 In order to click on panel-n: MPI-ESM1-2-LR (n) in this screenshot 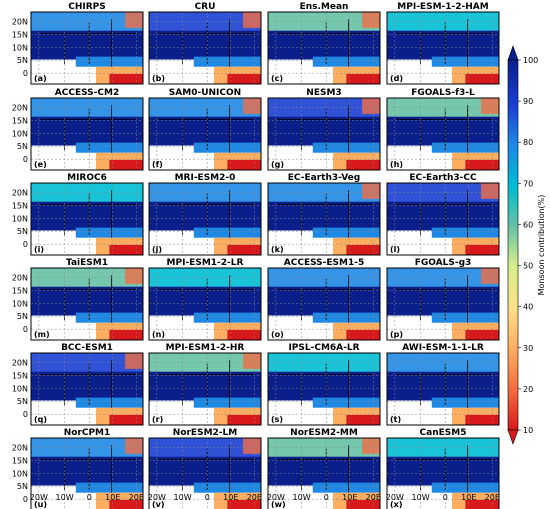, I will do `click(205, 299)`.